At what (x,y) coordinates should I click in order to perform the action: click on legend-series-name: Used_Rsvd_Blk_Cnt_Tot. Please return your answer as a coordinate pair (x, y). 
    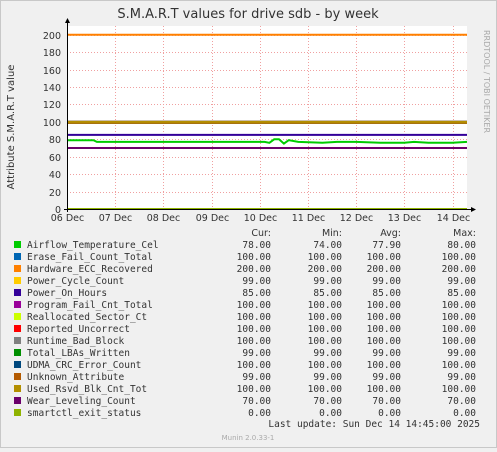
    Looking at the image, I should click on (87, 389).